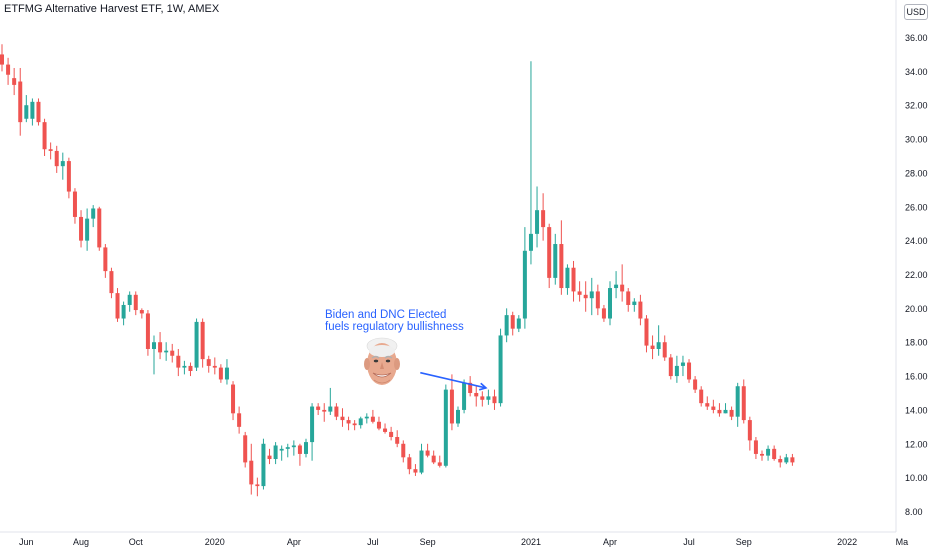 This screenshot has width=932, height=550. Describe the element at coordinates (483, 386) in the screenshot. I see `arrow-head` at that location.